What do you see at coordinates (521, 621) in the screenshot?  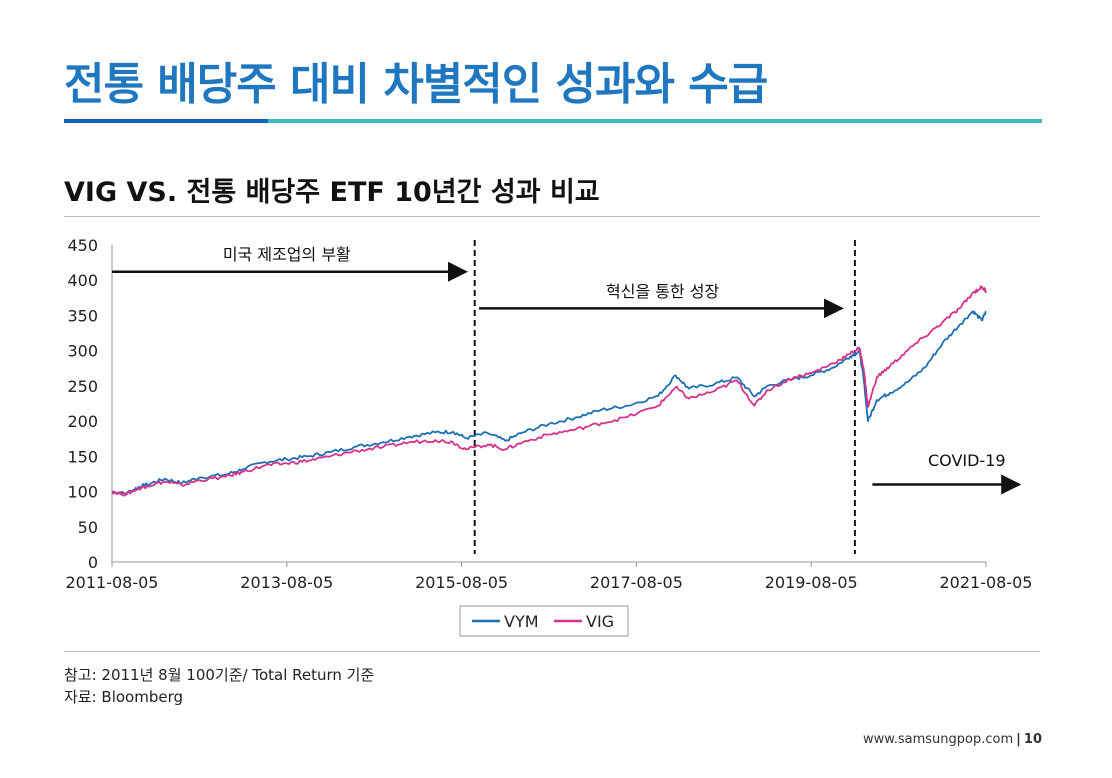 I see `legend-label-vym: VYM` at bounding box center [521, 621].